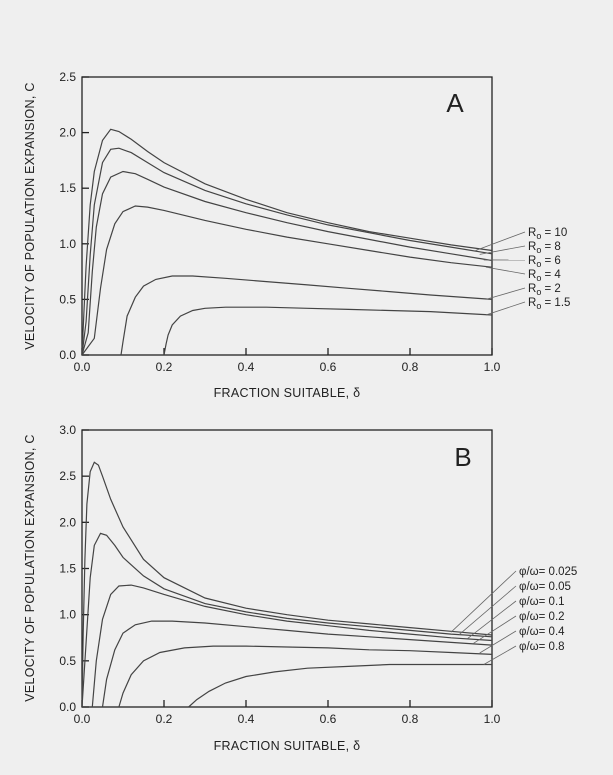 This screenshot has height=775, width=613. What do you see at coordinates (246, 719) in the screenshot?
I see `panel-b-x-tick-label: 0.4` at bounding box center [246, 719].